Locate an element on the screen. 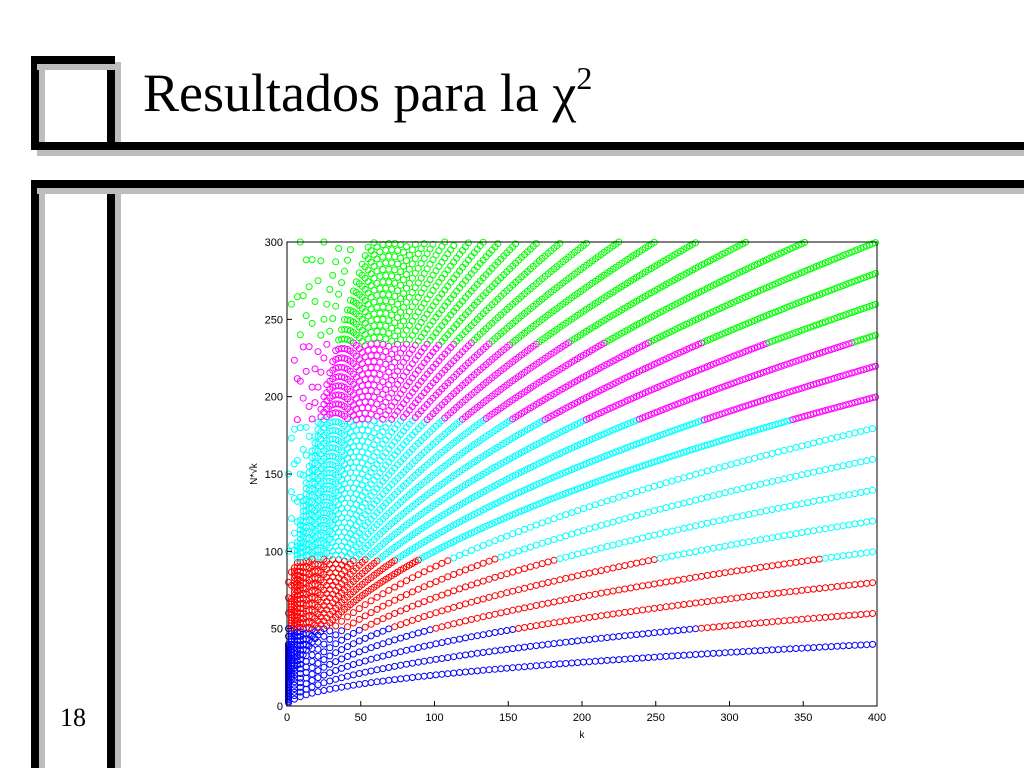 Image resolution: width=1024 pixels, height=768 pixels. x-tick-label: 200 is located at coordinates (582, 718).